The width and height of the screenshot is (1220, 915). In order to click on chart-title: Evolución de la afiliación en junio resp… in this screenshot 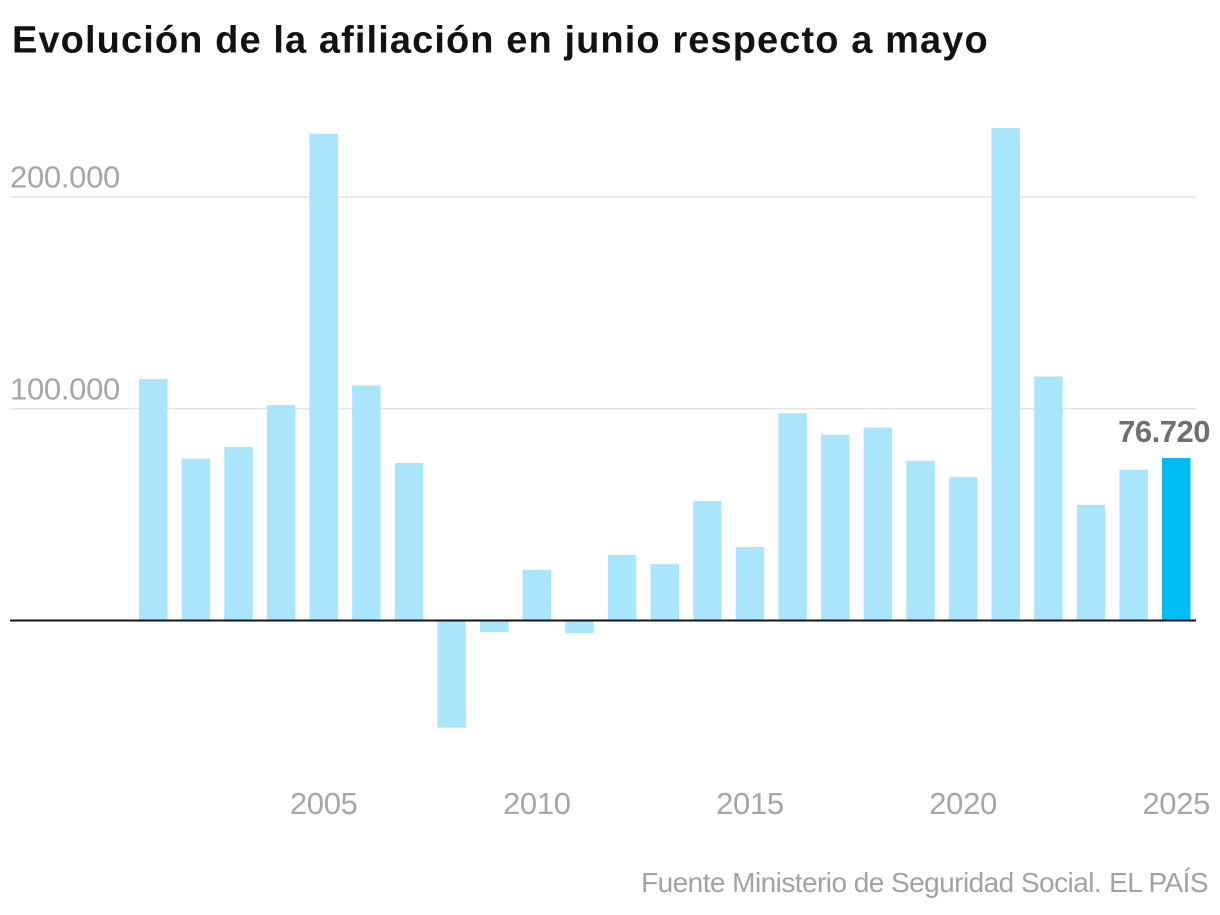, I will do `click(500, 41)`.